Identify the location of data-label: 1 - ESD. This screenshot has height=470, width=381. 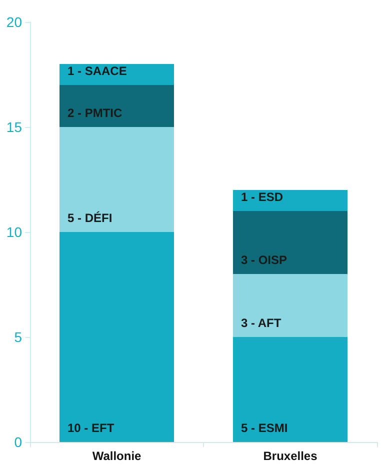
(262, 197).